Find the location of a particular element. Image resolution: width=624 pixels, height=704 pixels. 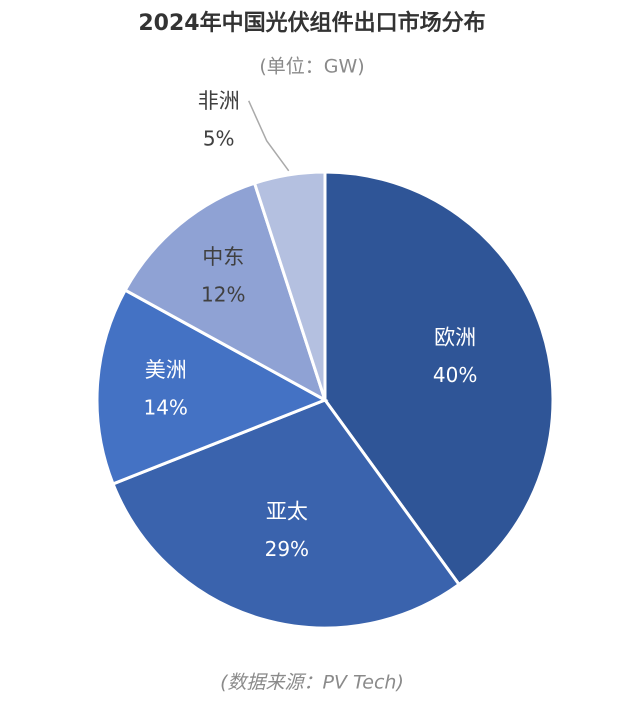

value-label: 12% is located at coordinates (223, 295).